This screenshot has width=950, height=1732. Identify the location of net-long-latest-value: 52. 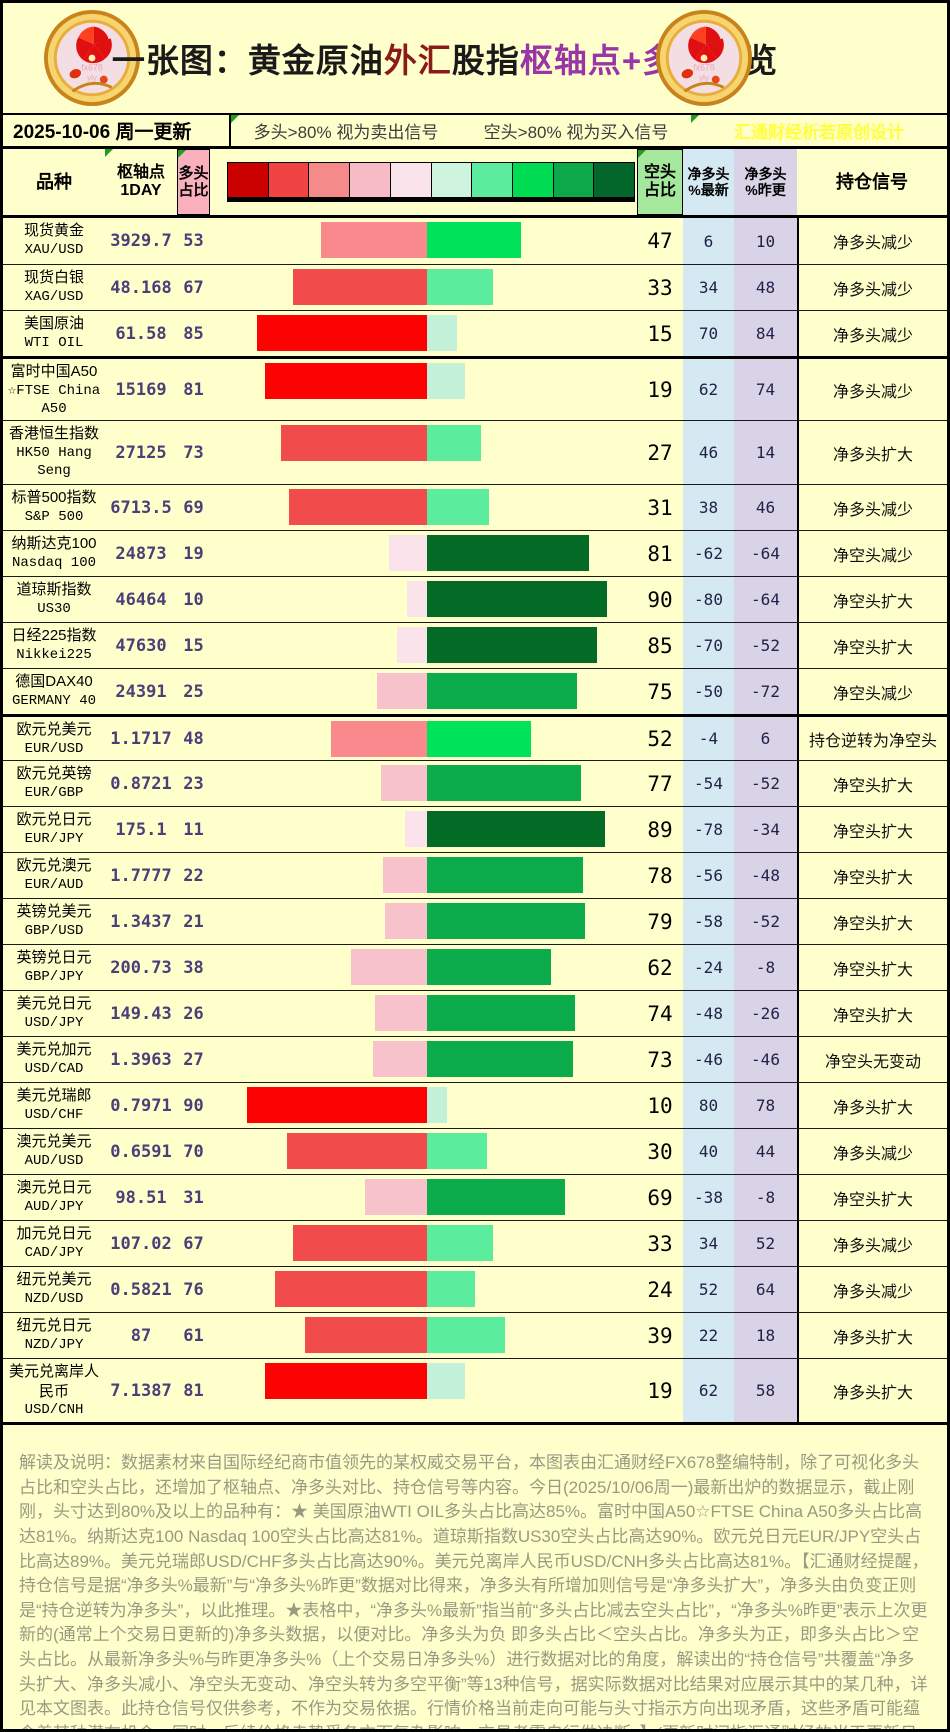
(708, 1289).